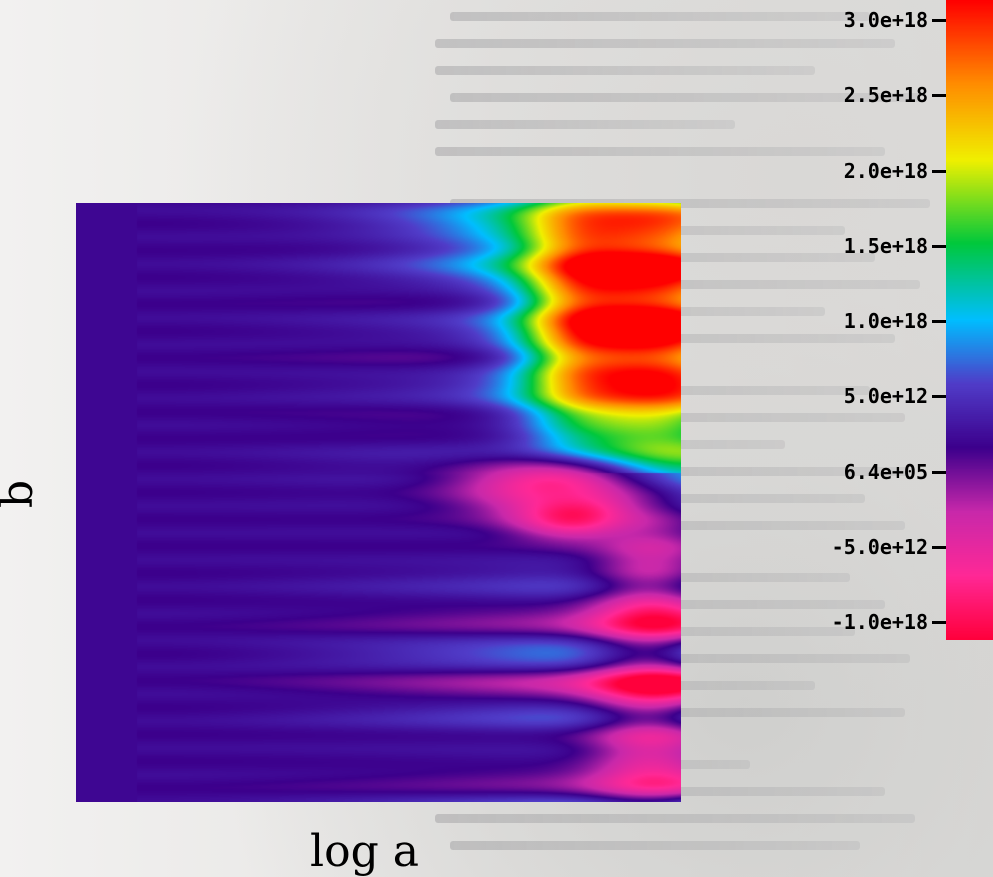 The image size is (993, 877). Describe the element at coordinates (885, 170) in the screenshot. I see `colorbar-tick-label: 2.0e+18` at that location.